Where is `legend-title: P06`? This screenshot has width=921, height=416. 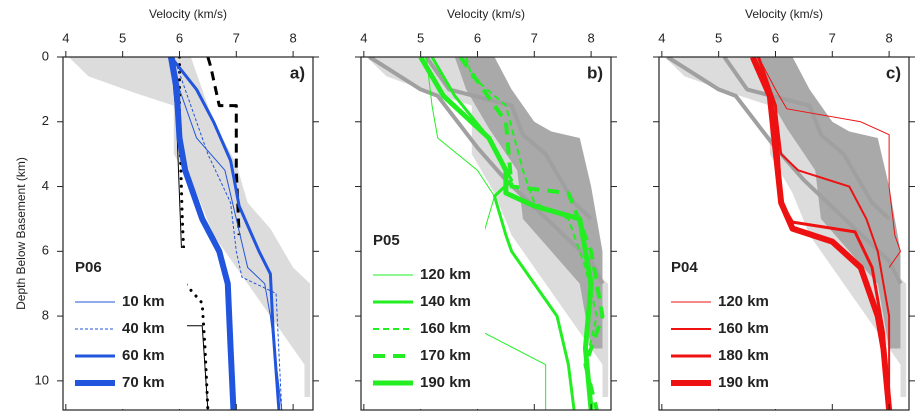 legend-title: P06 is located at coordinates (88, 267).